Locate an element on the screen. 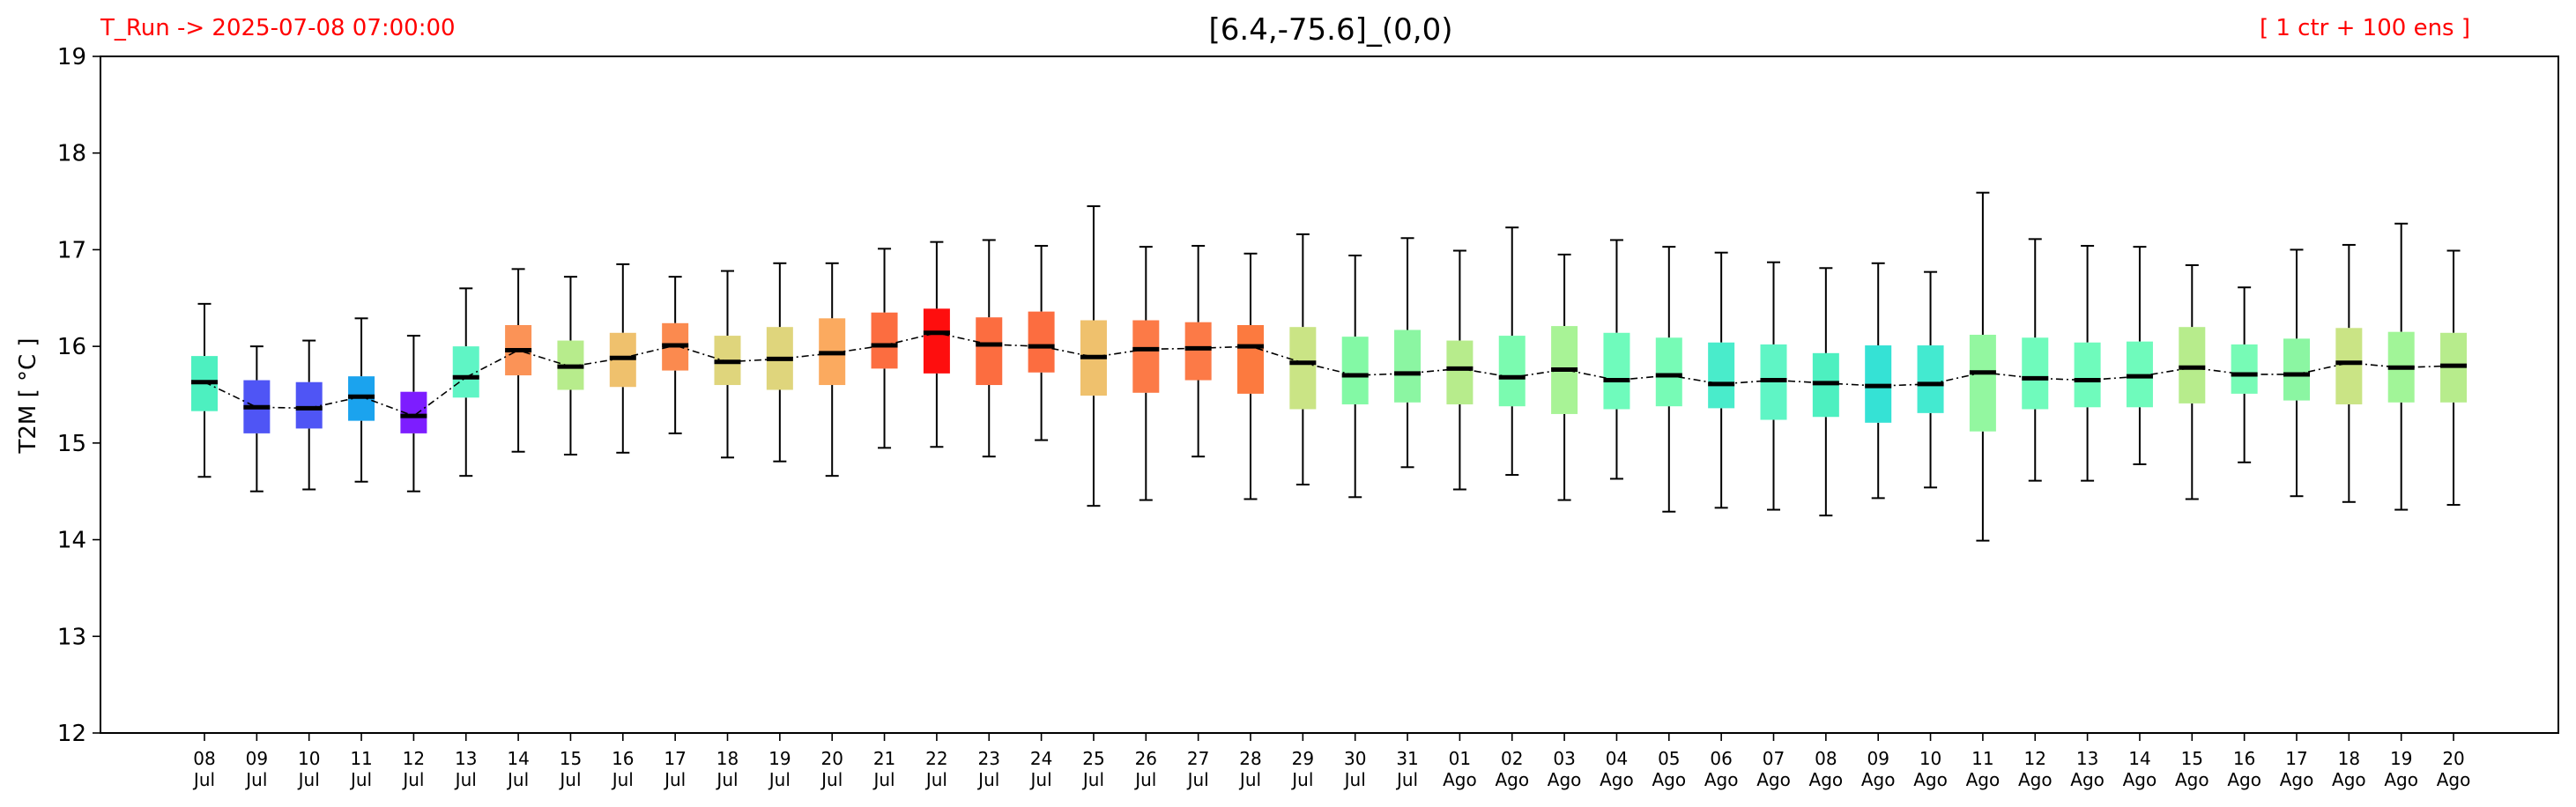 This screenshot has width=2576, height=807. x-tick-day-label: 03 is located at coordinates (1564, 758).